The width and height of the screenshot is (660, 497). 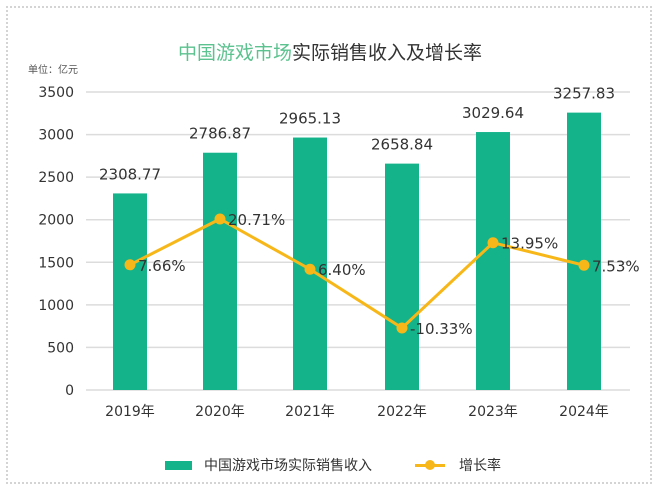 I want to click on bar-data-label: 2965.13, so click(x=310, y=119).